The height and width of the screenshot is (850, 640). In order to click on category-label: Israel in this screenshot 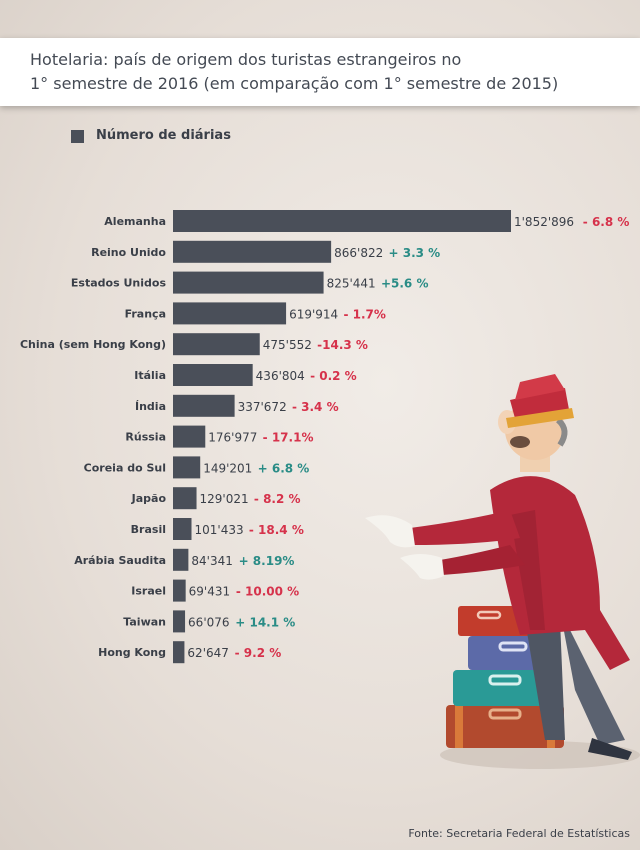, I will do `click(148, 591)`.